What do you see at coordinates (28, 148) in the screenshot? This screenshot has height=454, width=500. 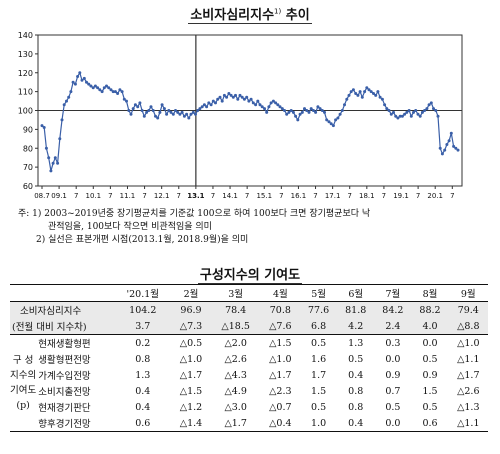 I see `y-tick-label: 80` at bounding box center [28, 148].